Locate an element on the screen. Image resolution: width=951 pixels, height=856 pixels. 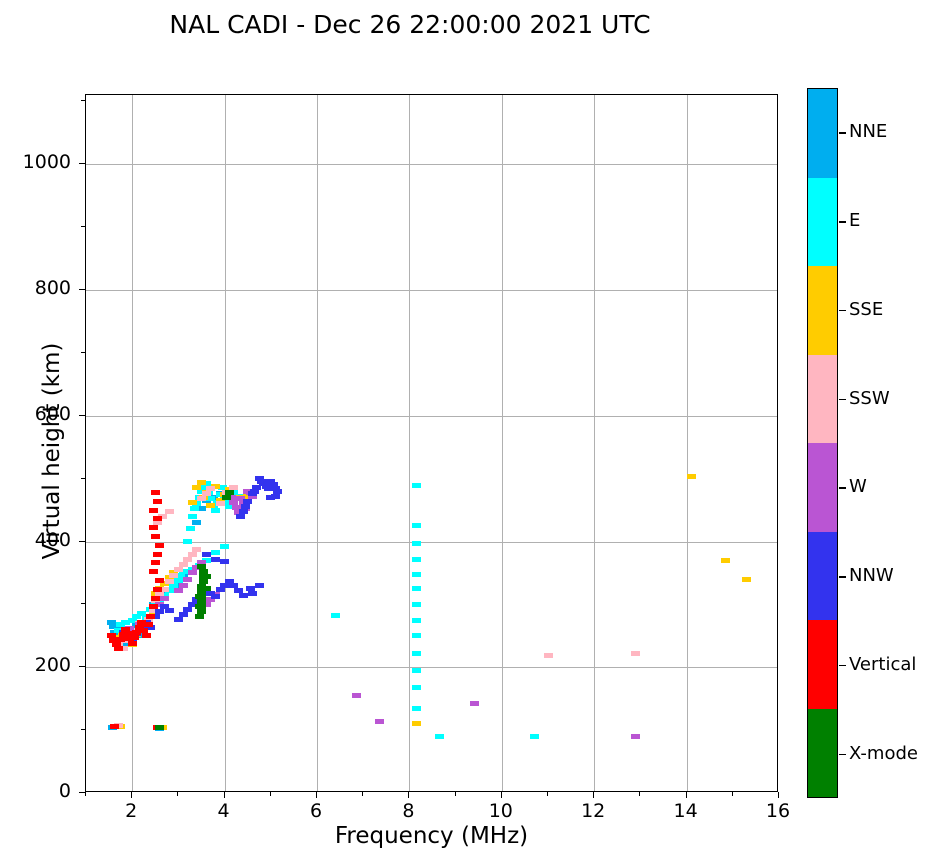
colorbar-segment-ssw is located at coordinates (822, 398).